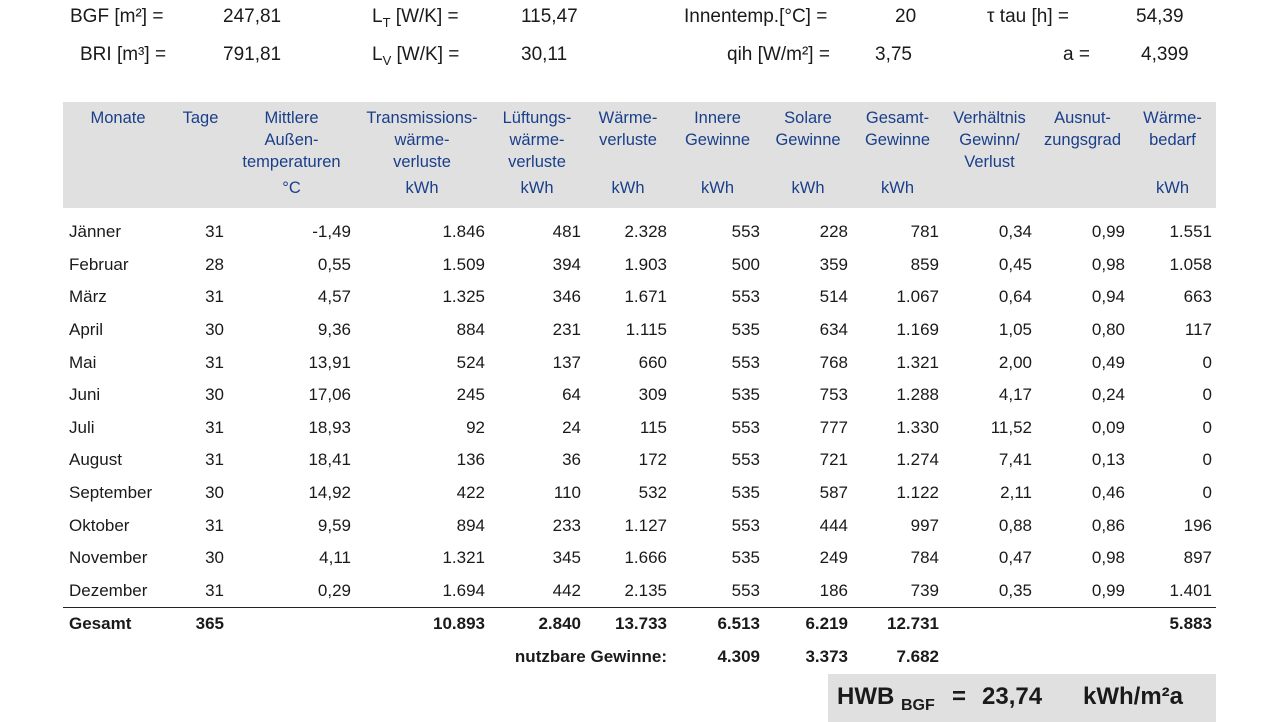 This screenshot has height=722, width=1280. Describe the element at coordinates (924, 558) in the screenshot. I see `table-cell: 784` at that location.